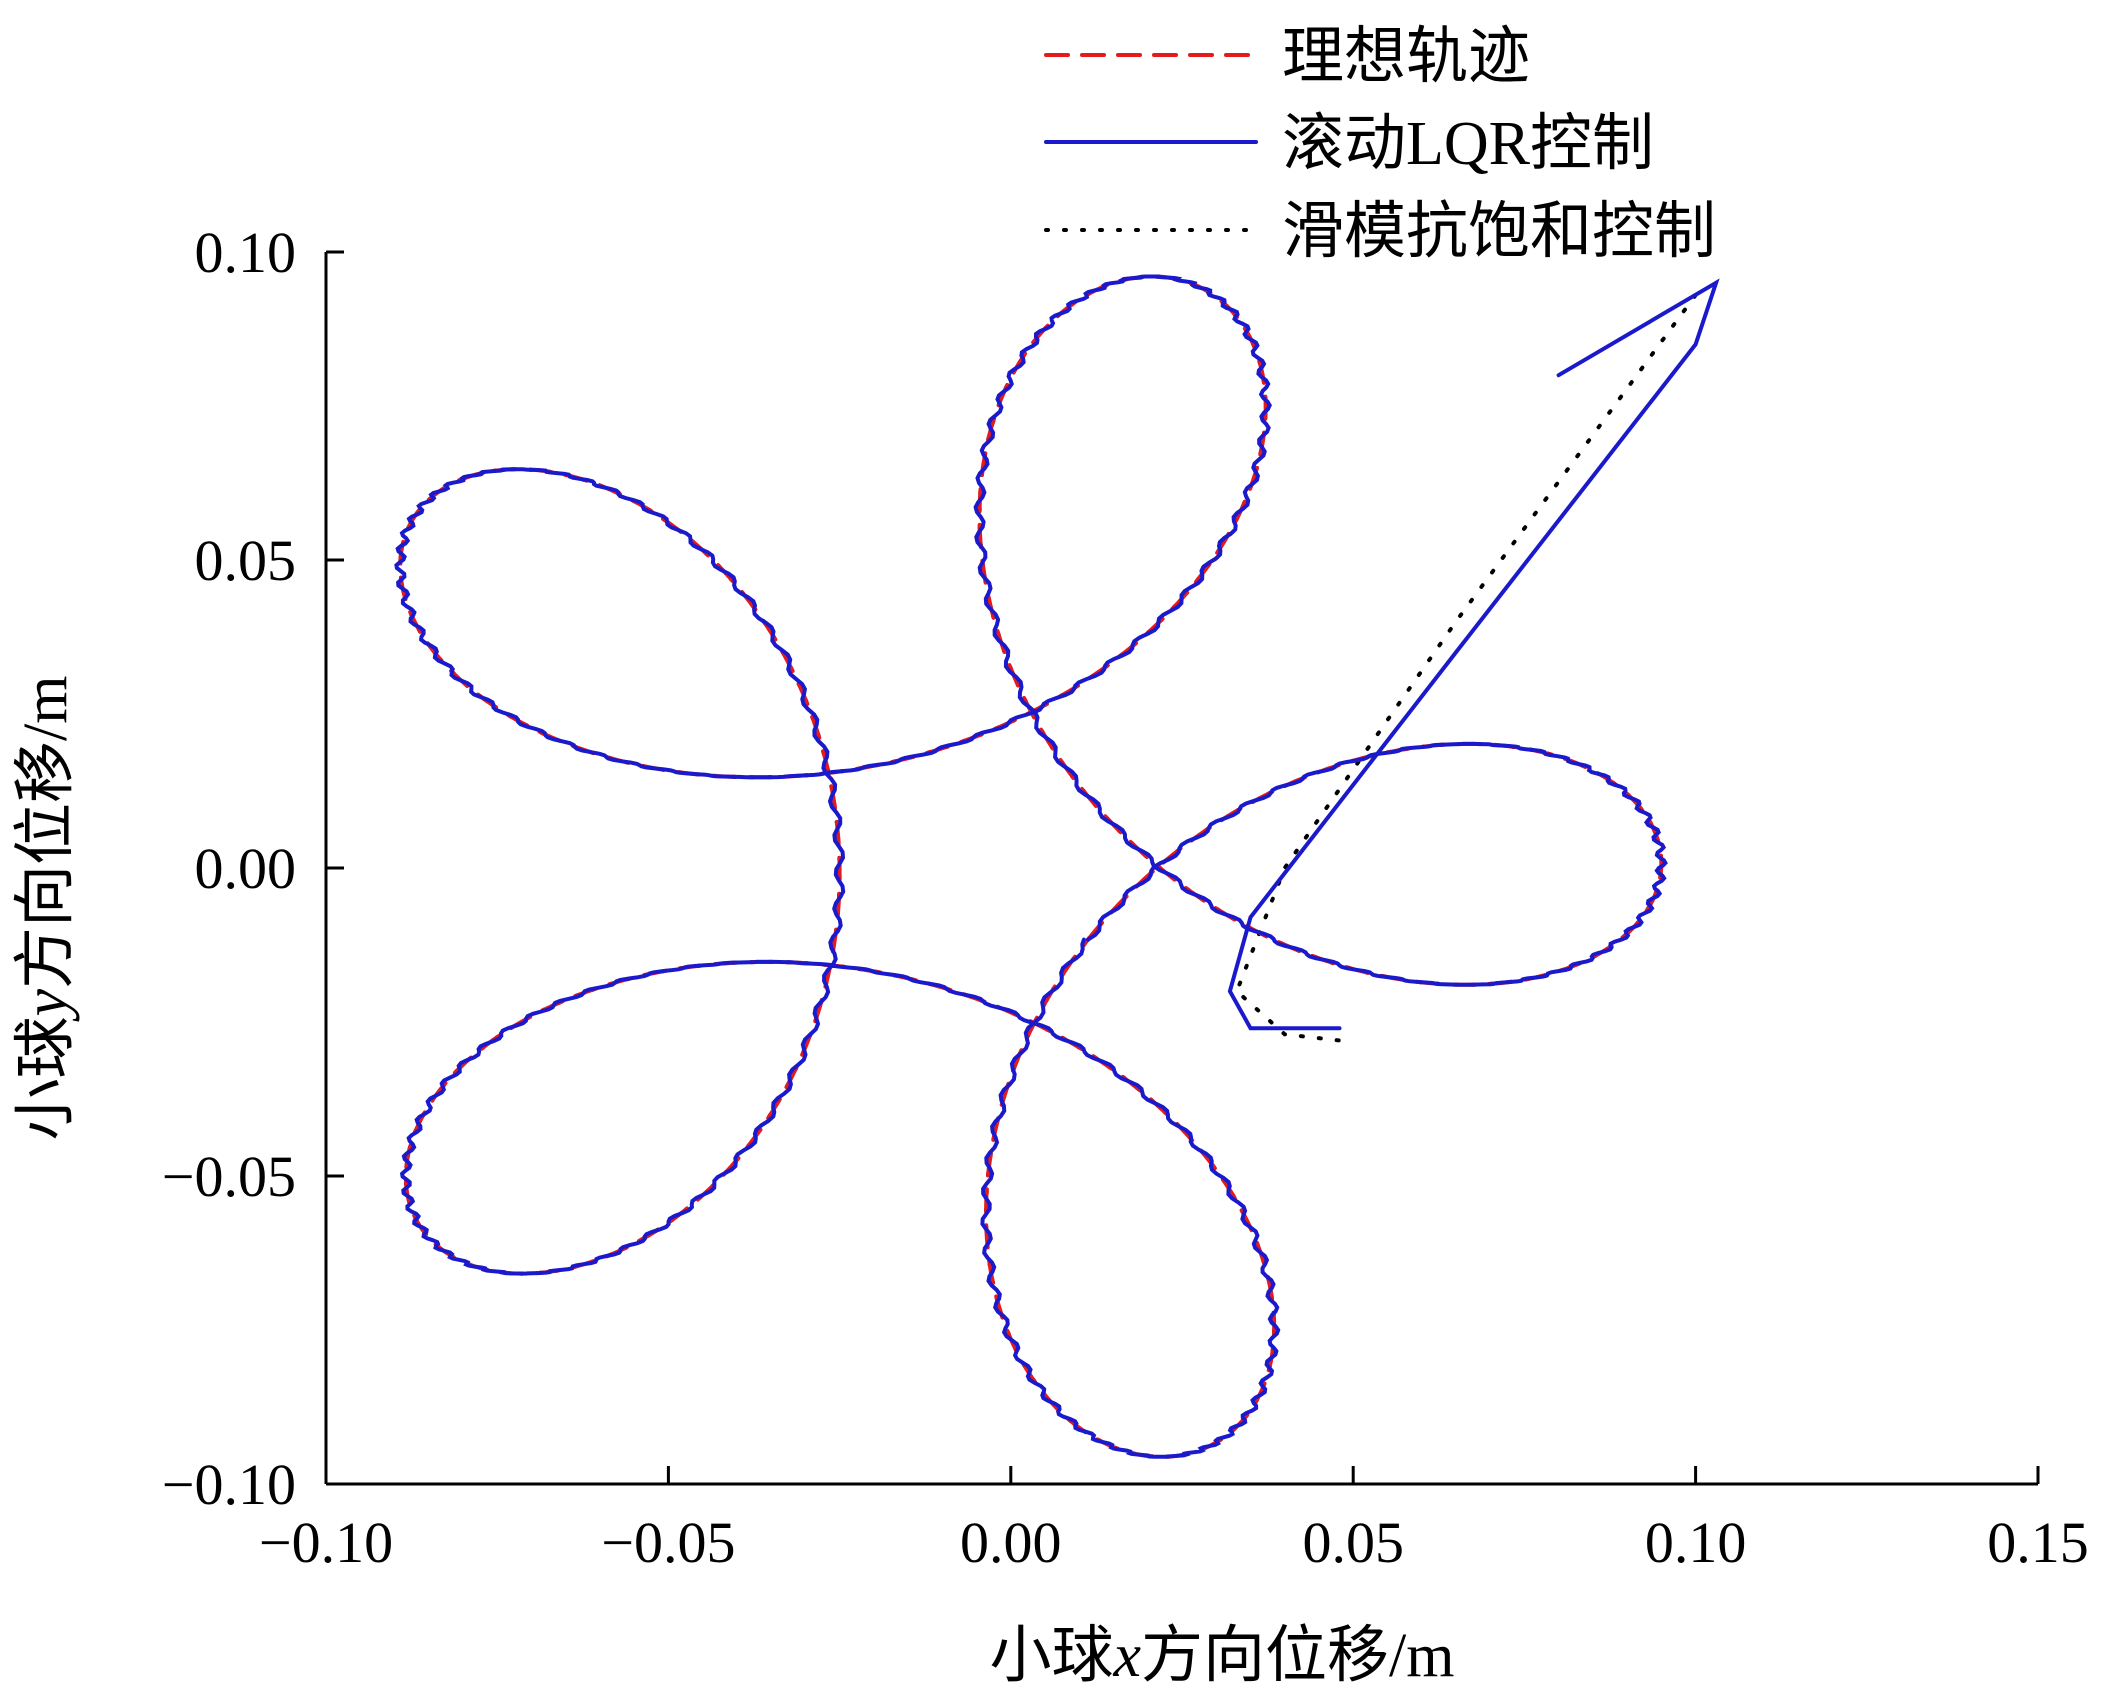 This screenshot has width=2102, height=1696. Describe the element at coordinates (46, 1078) in the screenshot. I see `y-axis-label-part: 小球` at that location.